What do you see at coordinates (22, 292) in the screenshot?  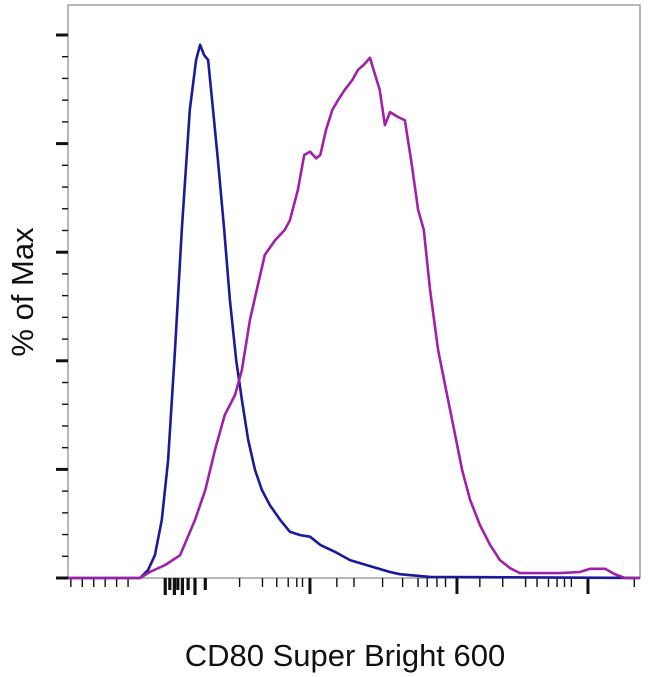 I see `y-axis-label: % of Max` at bounding box center [22, 292].